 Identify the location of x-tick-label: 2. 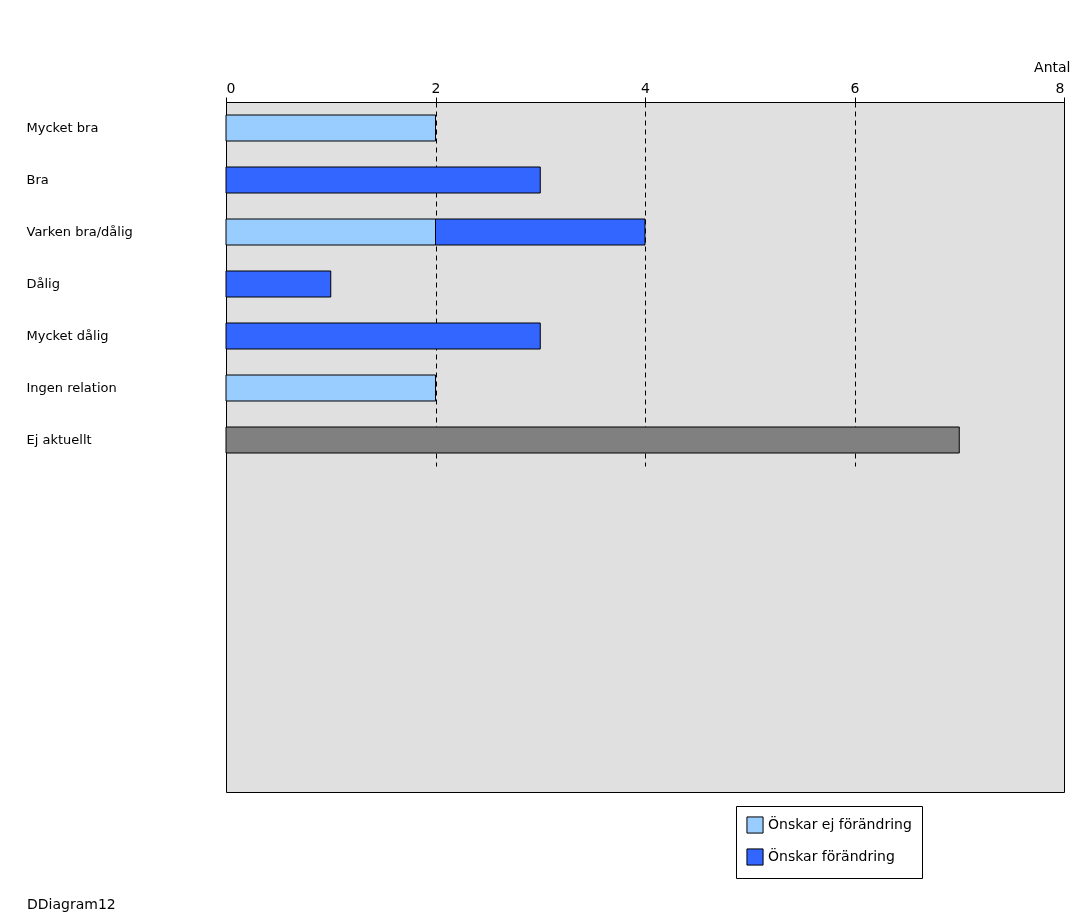
(436, 87).